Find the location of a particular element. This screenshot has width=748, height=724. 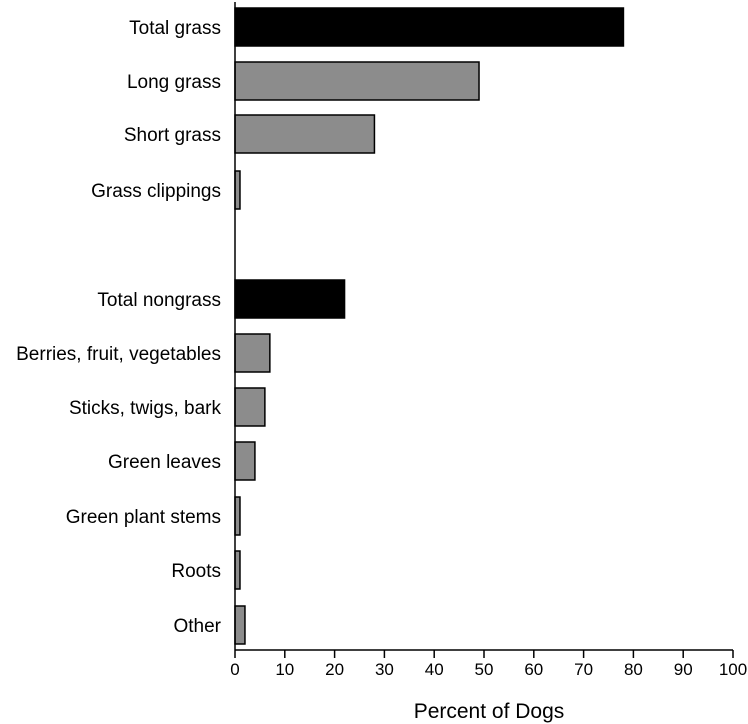

x-tick-label: 50 is located at coordinates (484, 669).